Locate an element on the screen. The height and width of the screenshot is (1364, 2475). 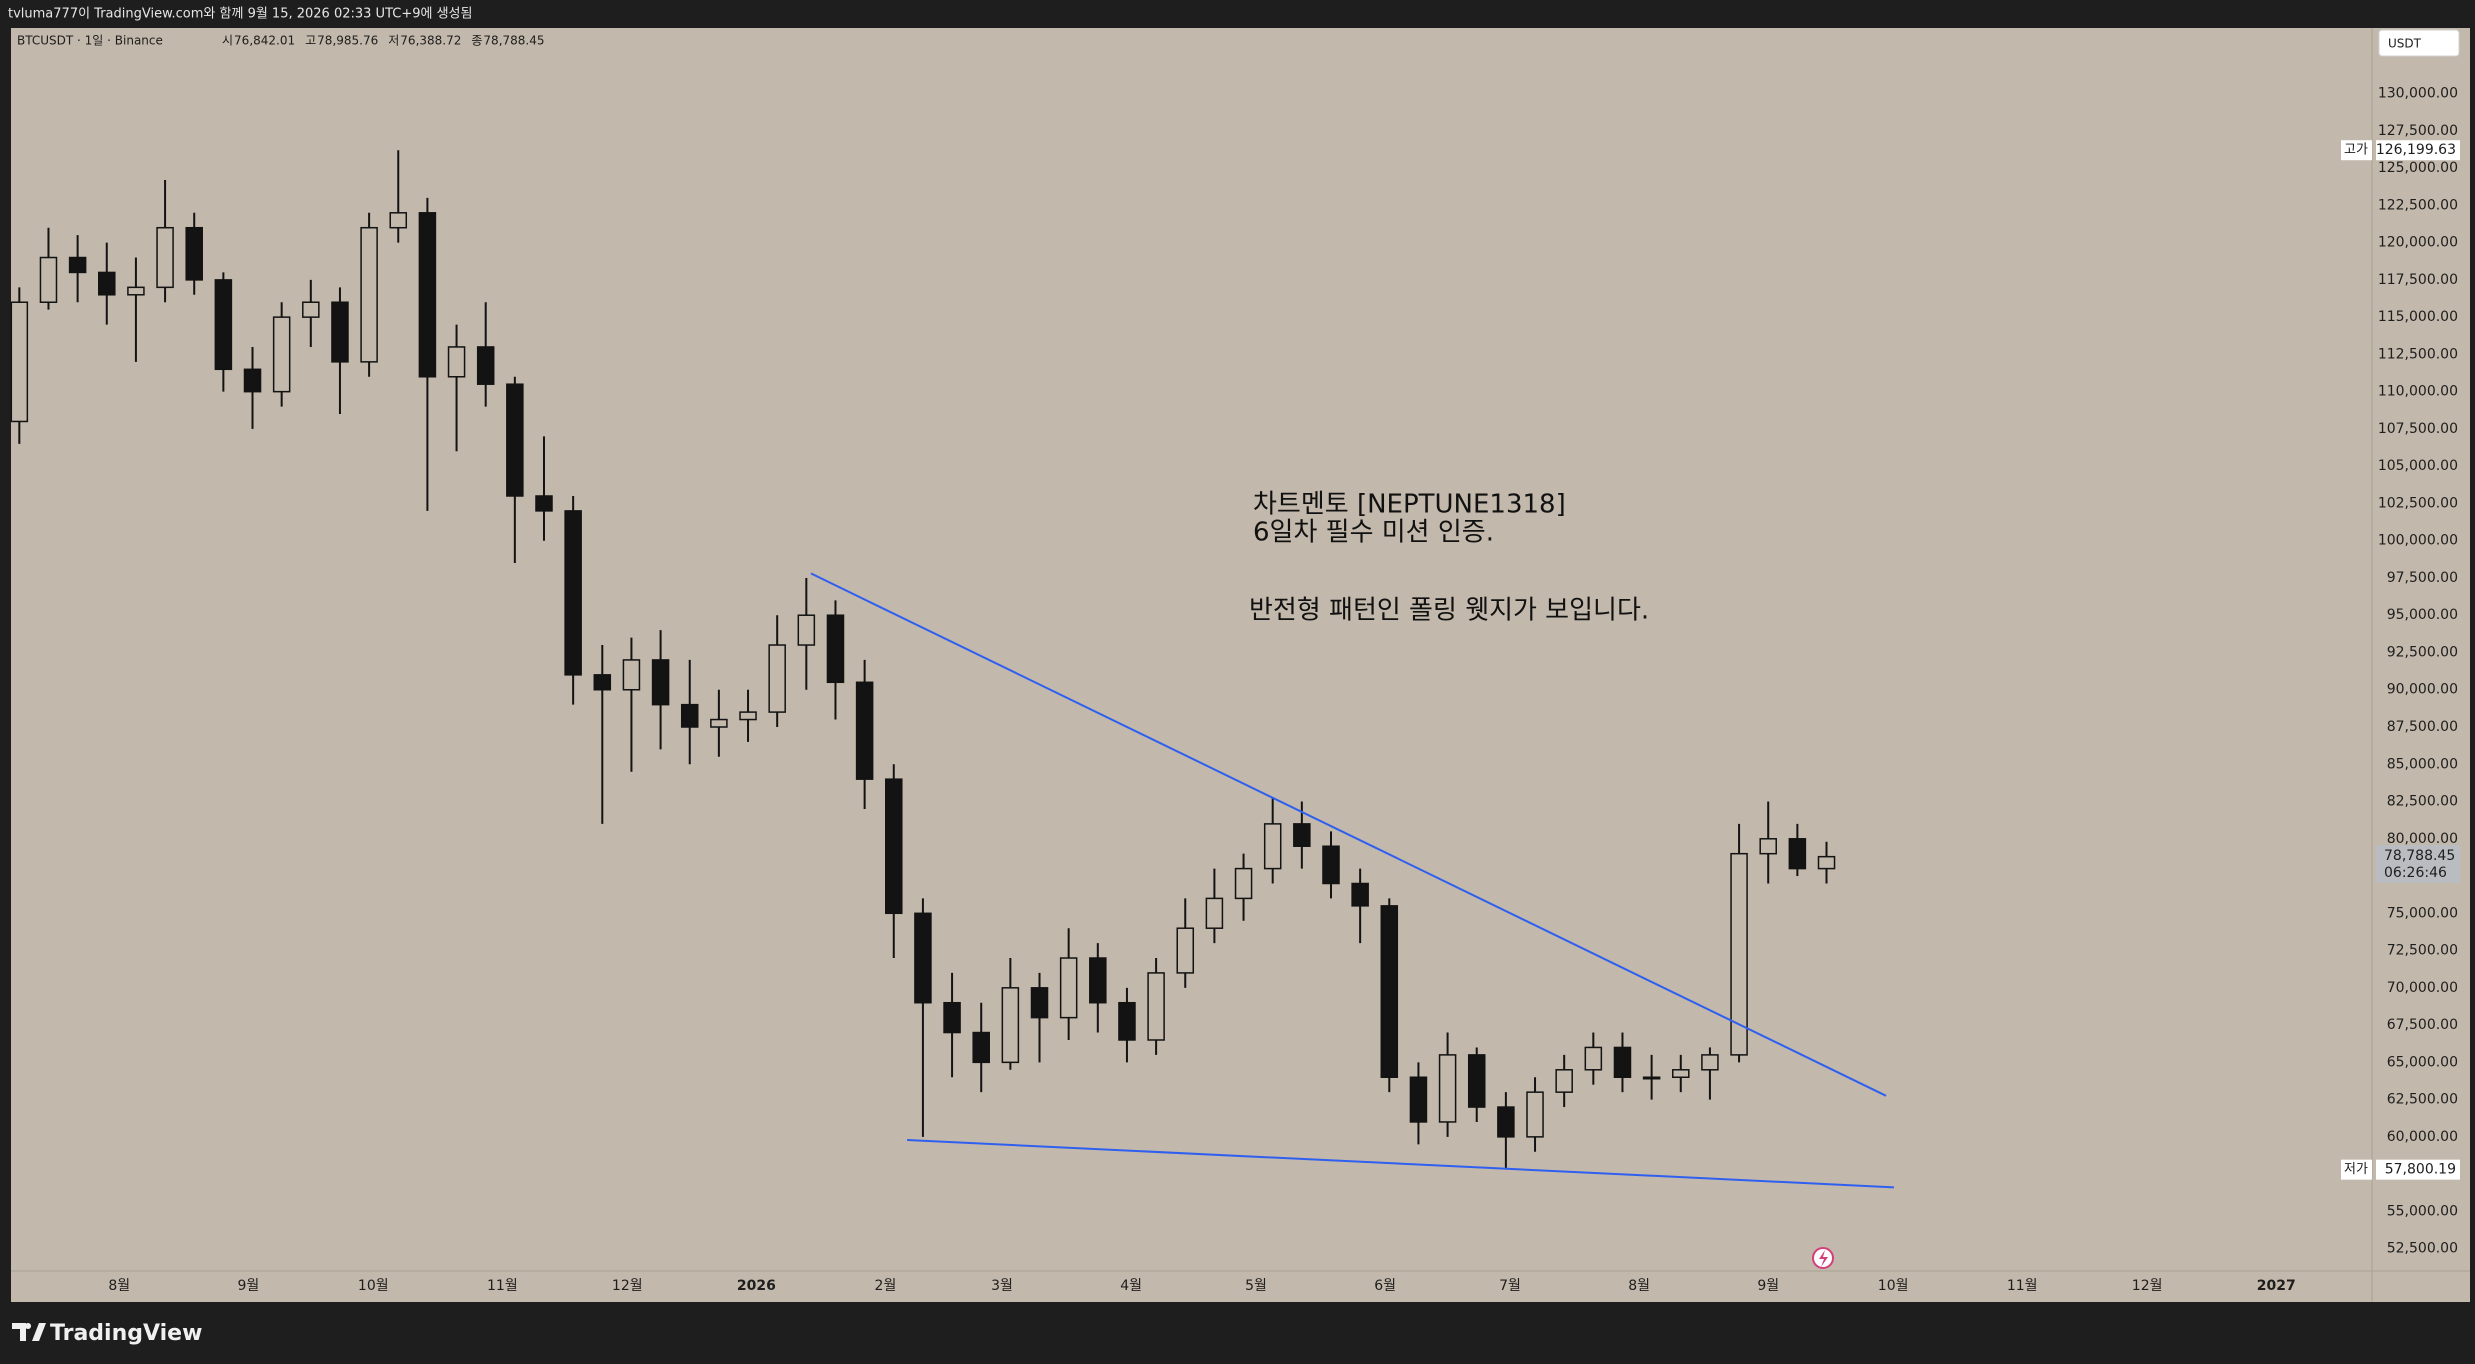
icon-bolt is located at coordinates (1823, 1258).